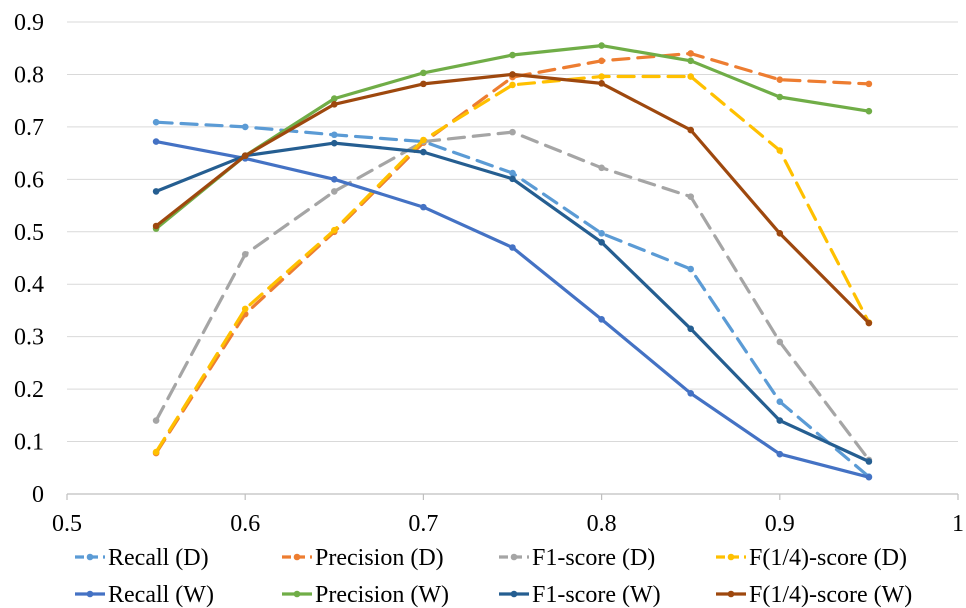  What do you see at coordinates (29, 75) in the screenshot?
I see `y-tick-label: 0.8` at bounding box center [29, 75].